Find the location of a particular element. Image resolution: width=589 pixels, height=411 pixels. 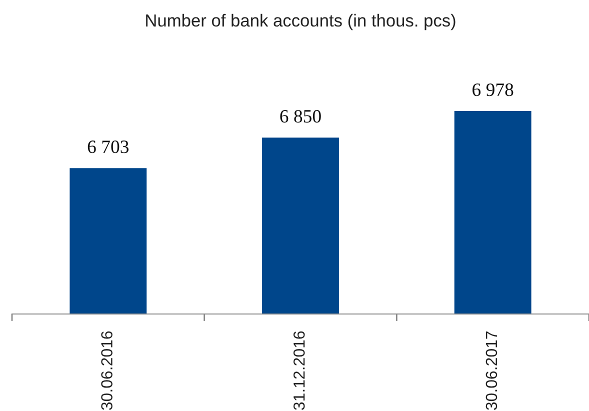

data-label: 6 978 is located at coordinates (493, 89).